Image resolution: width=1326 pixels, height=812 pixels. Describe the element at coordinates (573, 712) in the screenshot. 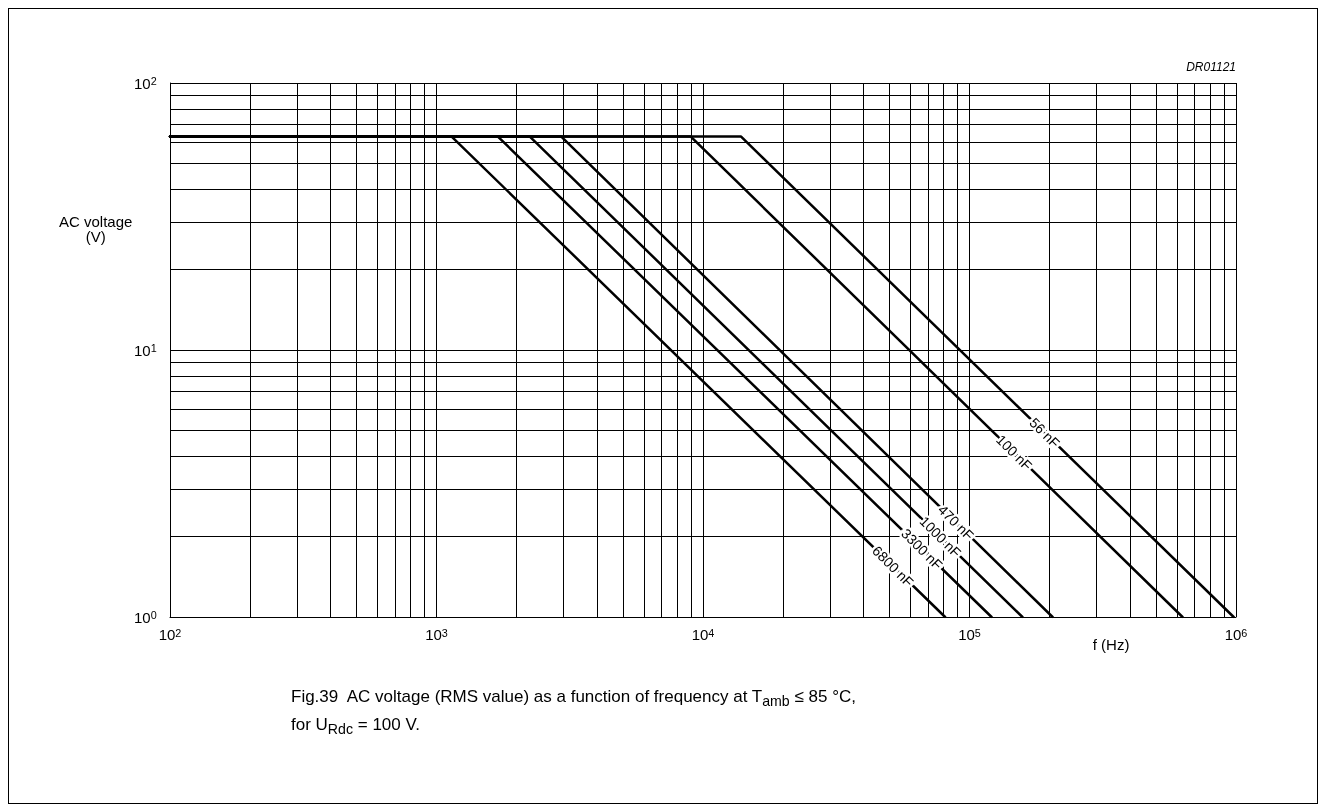

I see `text: Fig.39 AC voltage (RMS value) as a function of frequency at T$_{amb}$ ≤ 85 °C, for U$_{Rdc}$ = 100 V.` at that location.